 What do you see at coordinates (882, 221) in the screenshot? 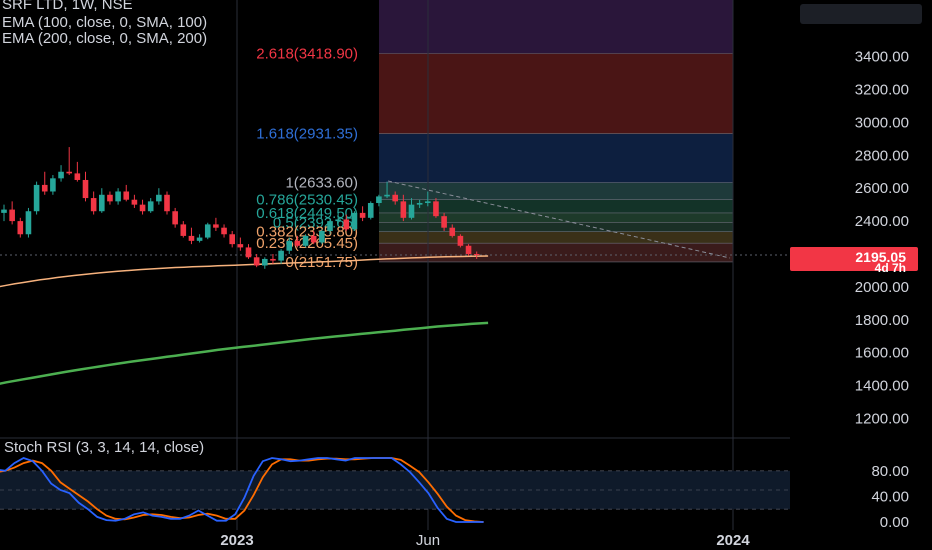
I see `price-tick-label: 2400.00` at bounding box center [882, 221].